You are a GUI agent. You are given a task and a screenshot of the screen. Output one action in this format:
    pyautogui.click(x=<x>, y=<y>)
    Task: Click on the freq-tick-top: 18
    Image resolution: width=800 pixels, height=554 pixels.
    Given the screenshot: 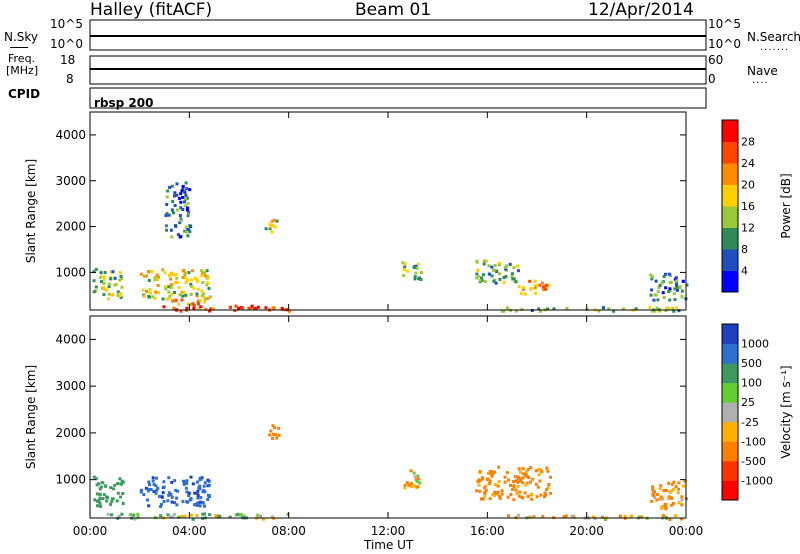 What is the action you would take?
    pyautogui.click(x=68, y=60)
    